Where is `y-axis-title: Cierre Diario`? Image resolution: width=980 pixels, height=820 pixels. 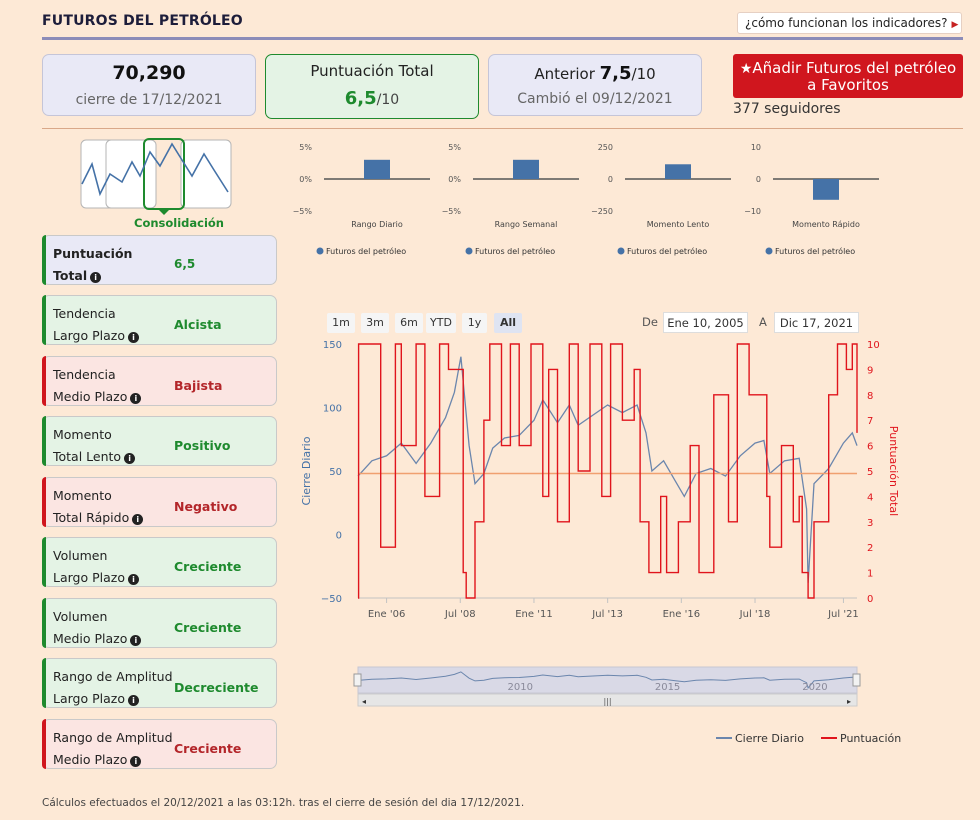
y-axis-title: Cierre Diario is located at coordinates (306, 470).